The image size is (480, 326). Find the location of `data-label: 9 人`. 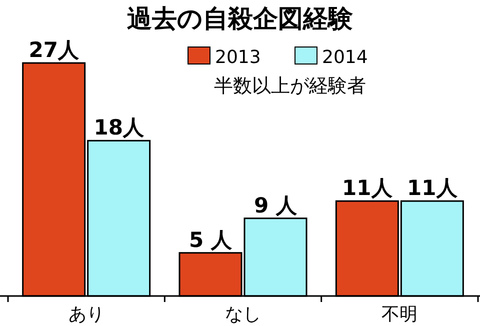

data-label: 9 人 is located at coordinates (276, 205).